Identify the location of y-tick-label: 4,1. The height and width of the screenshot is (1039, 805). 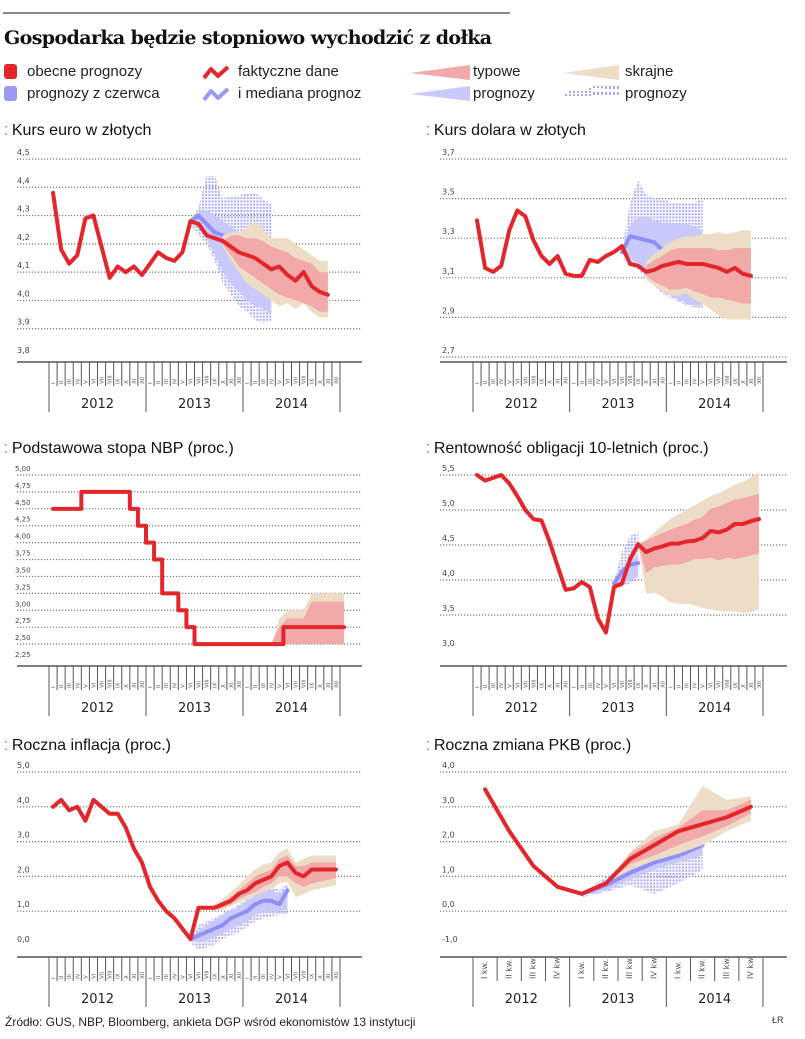
(23, 265).